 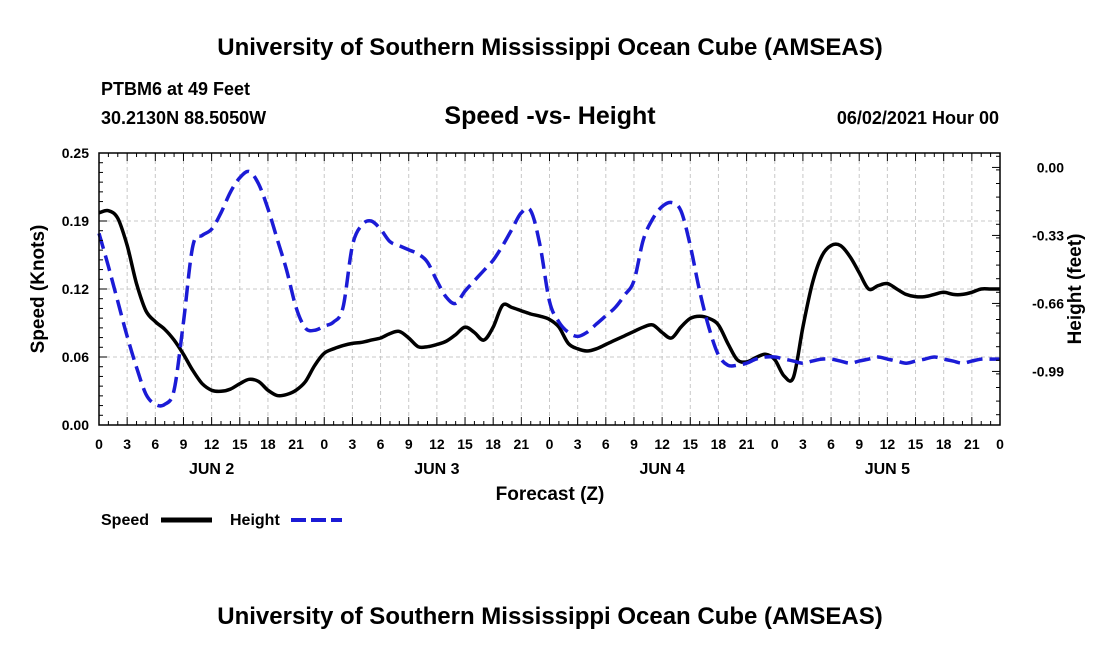 I want to click on y-right-tick-label: -0.66, so click(x=1048, y=303).